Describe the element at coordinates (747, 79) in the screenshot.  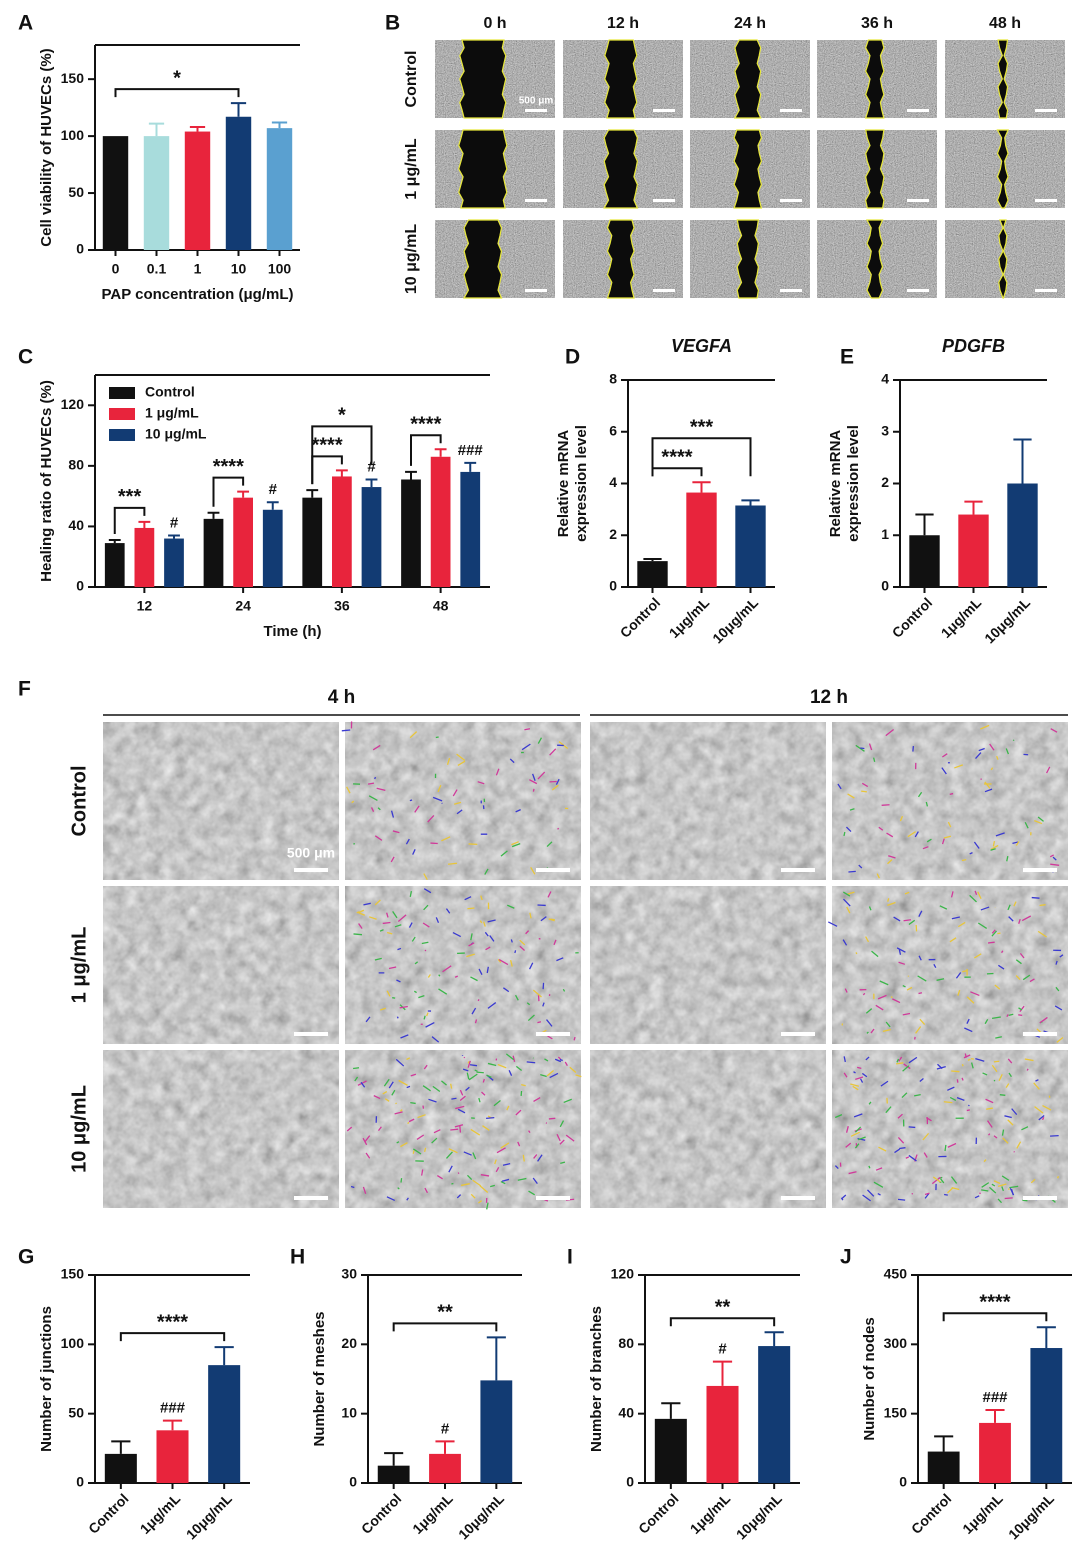
I see `wound-area` at that location.